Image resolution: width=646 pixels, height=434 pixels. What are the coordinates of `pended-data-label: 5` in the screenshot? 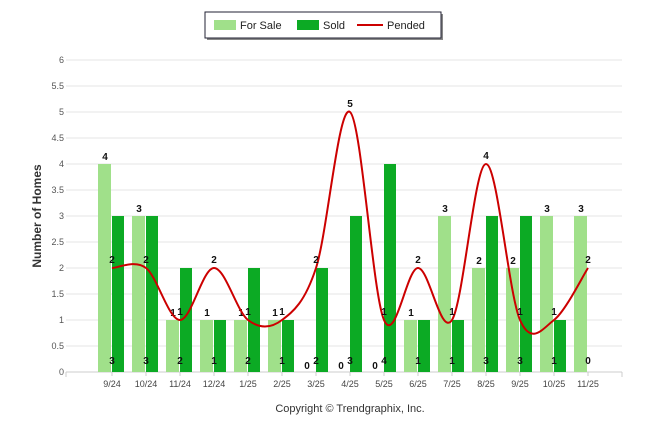 It's located at (350, 104).